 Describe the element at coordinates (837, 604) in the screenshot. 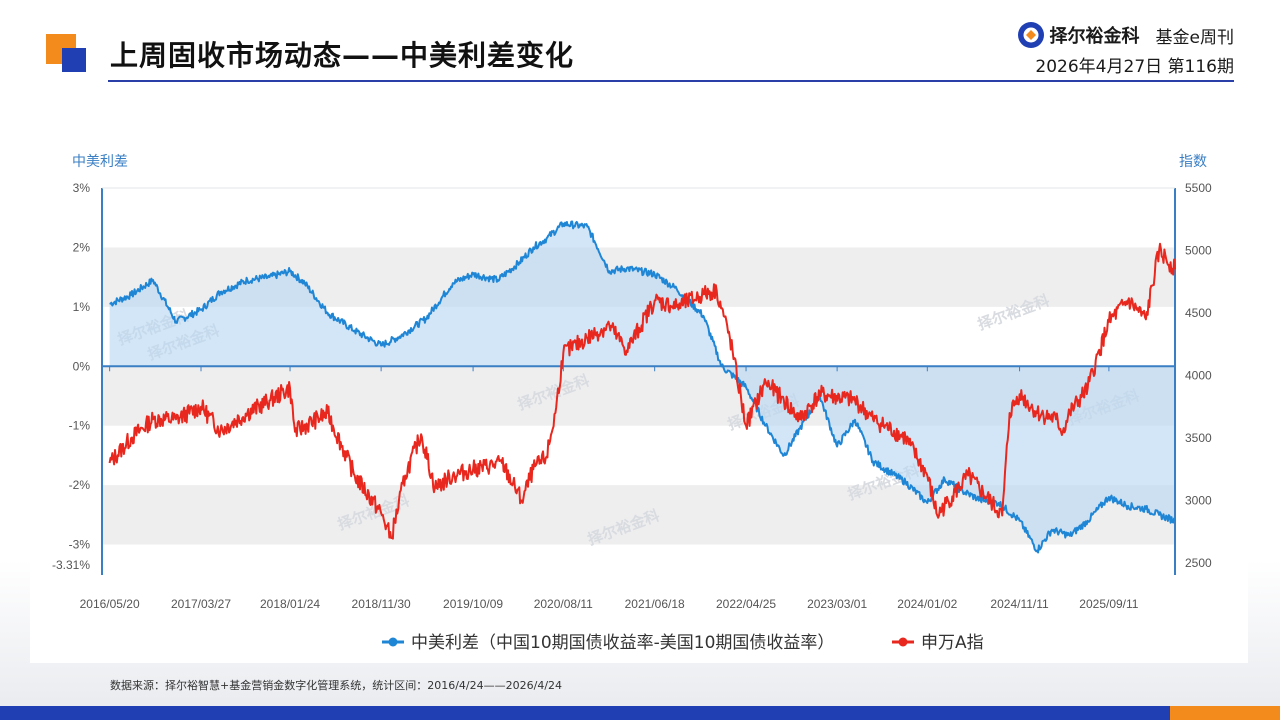

I see `x-tick-label: 2023/03/01` at that location.